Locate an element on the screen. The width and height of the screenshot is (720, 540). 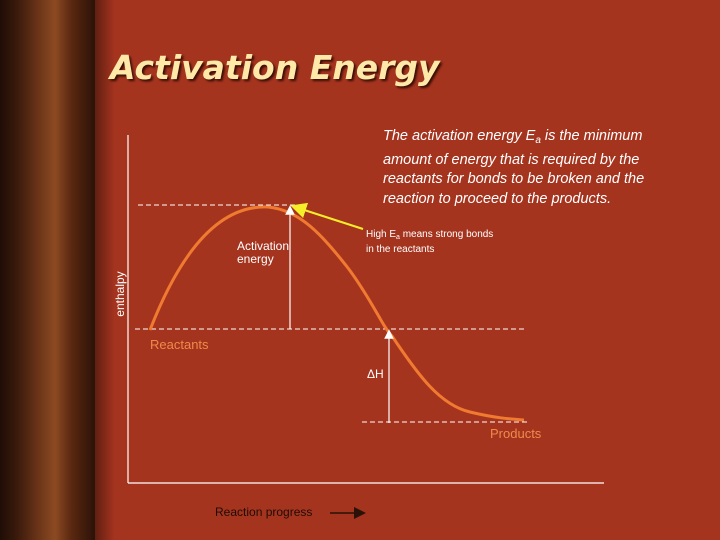
y-axis-label: enthalpy is located at coordinates (120, 294).